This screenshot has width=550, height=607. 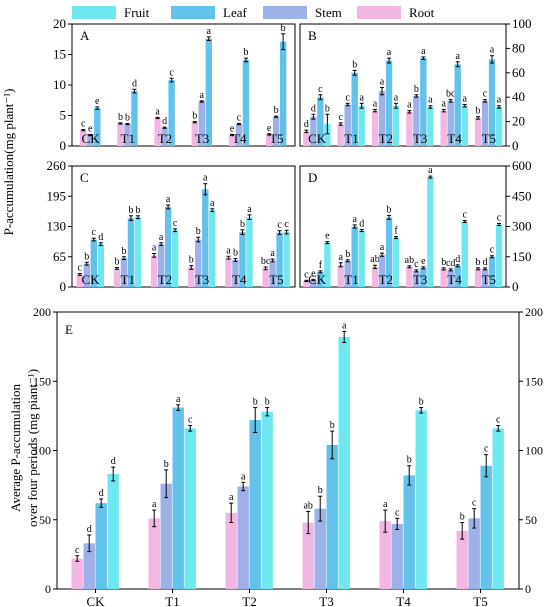 I want to click on x-tick-label: T1, so click(x=351, y=138).